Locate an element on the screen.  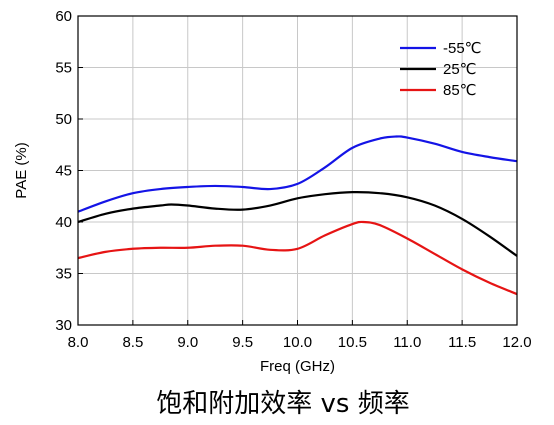
y-tick-label: 30 is located at coordinates (63, 325).